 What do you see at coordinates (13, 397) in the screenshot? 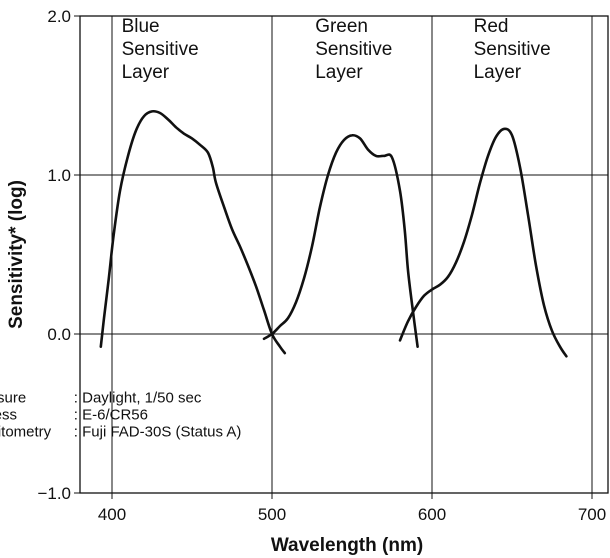
I see `annotation-label: Exposure` at bounding box center [13, 397].